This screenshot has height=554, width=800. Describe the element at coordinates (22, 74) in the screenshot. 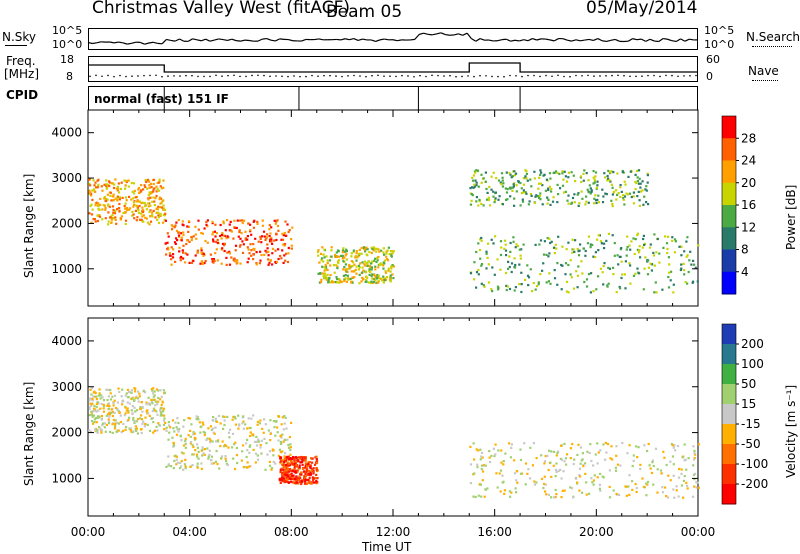

I see `freq-unit: [MHz]` at that location.